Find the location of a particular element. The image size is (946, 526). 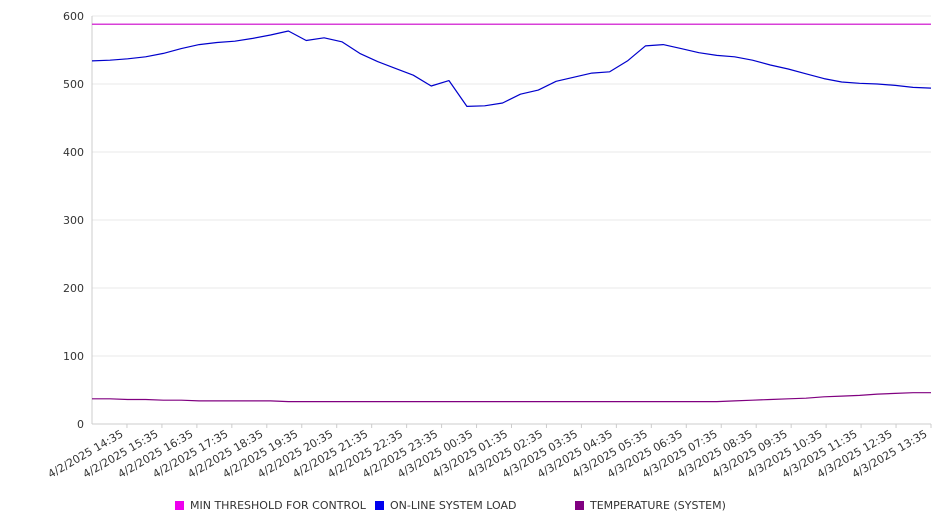

y-tick-label: 500 is located at coordinates (73, 84).